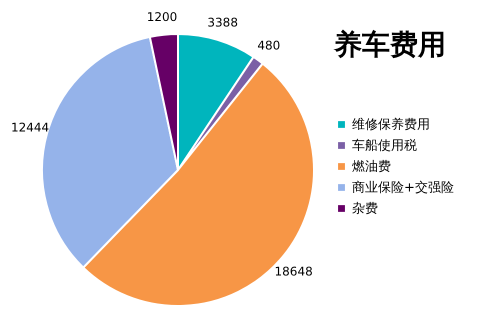 Image resolution: width=486 pixels, height=329 pixels. Describe the element at coordinates (268, 45) in the screenshot. I see `data-label: 480` at that location.